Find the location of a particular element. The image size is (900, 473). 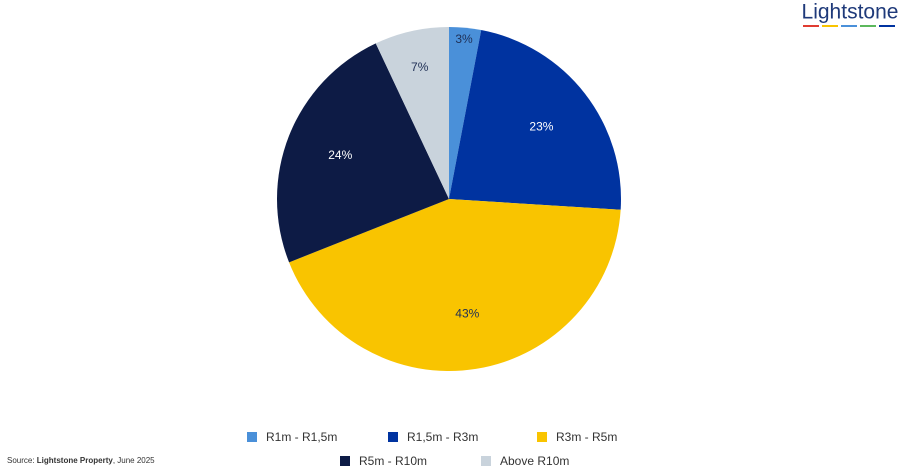

data-label: 43% is located at coordinates (467, 314).